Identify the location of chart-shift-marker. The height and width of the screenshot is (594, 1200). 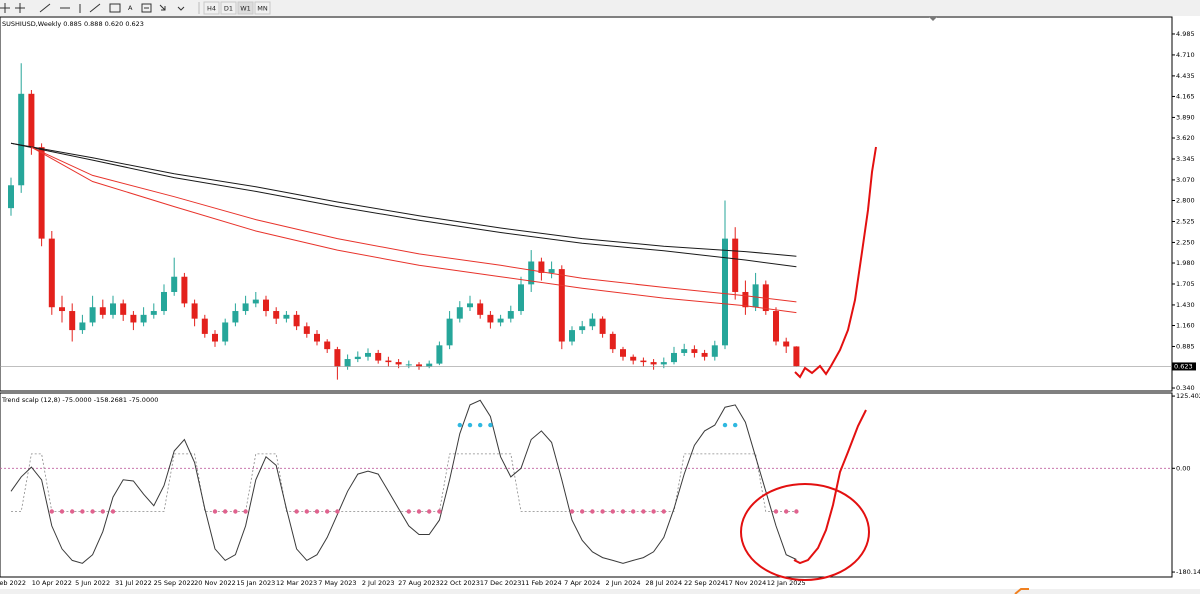
(933, 19).